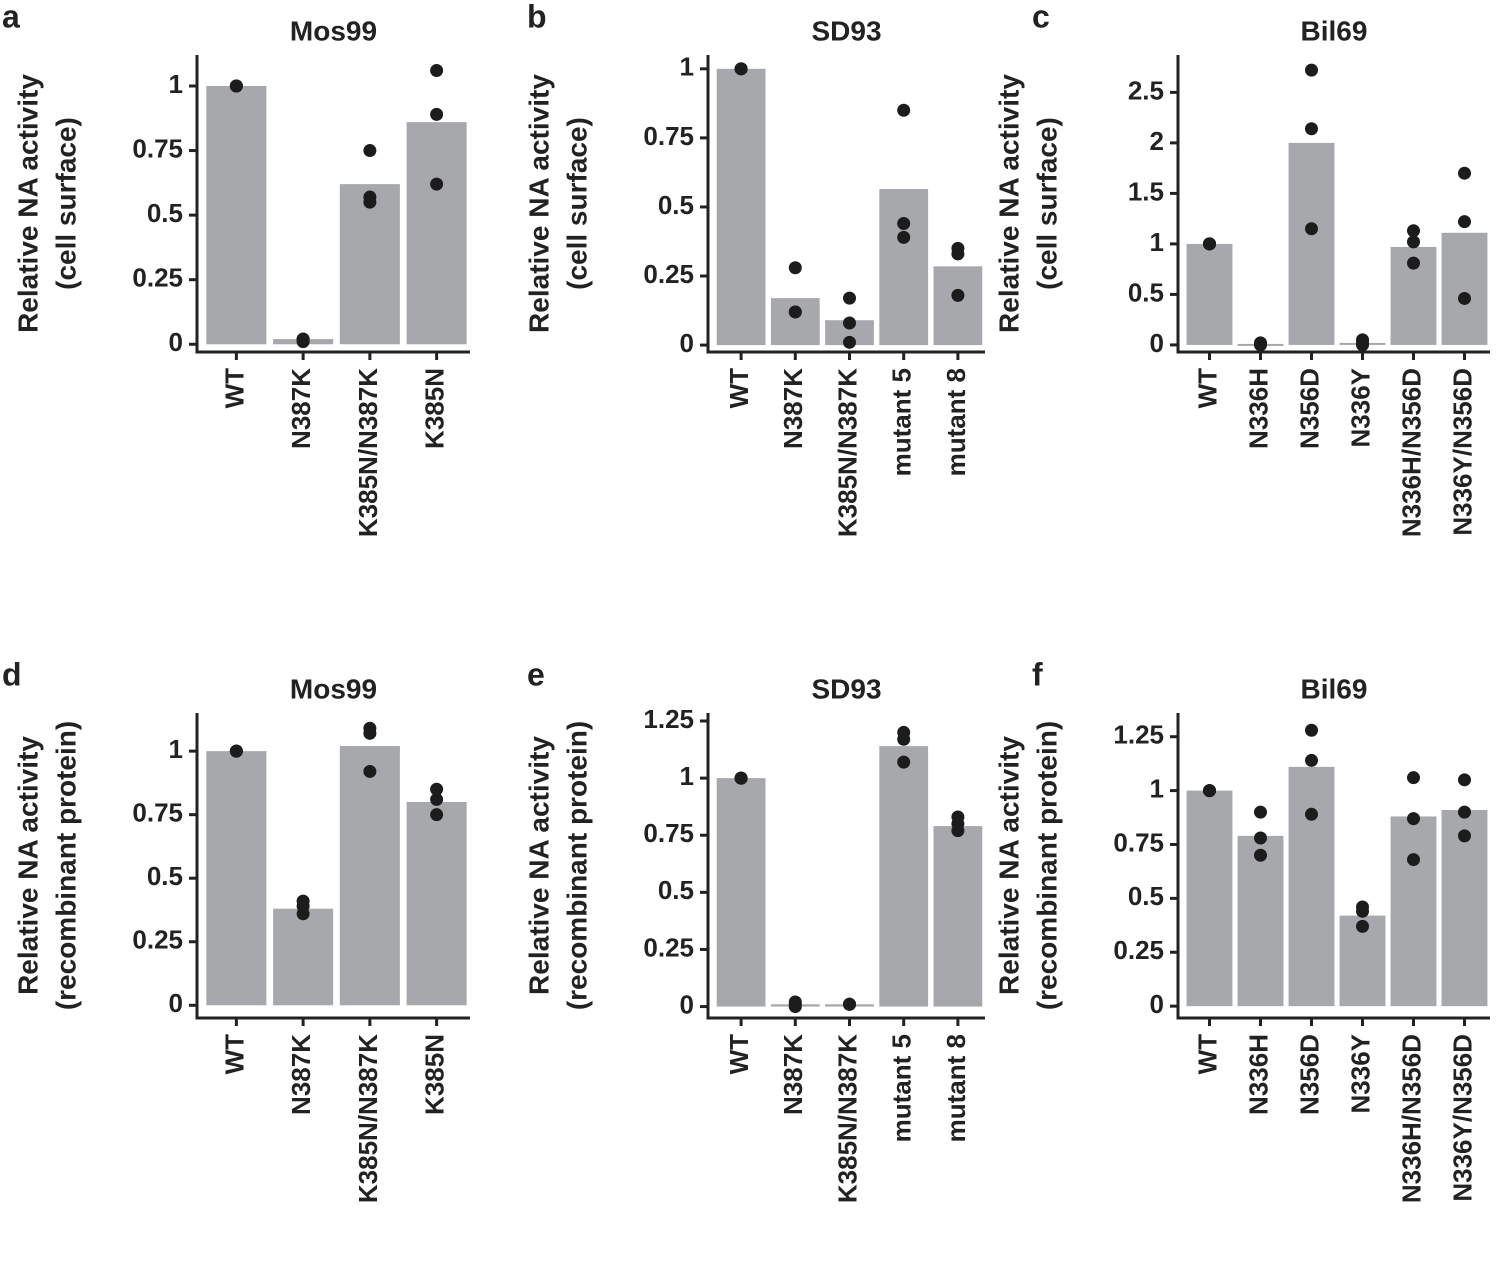 This screenshot has width=1501, height=1268. I want to click on x-tick-label: N336Y/N356D, so click(1462, 1118).